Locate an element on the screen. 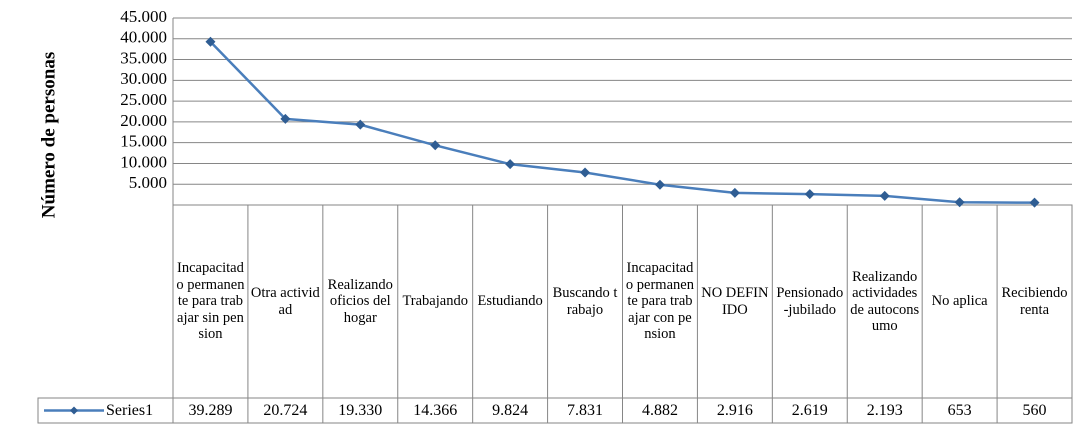 Image resolution: width=1073 pixels, height=433 pixels. data-label: 20.724 is located at coordinates (285, 410).